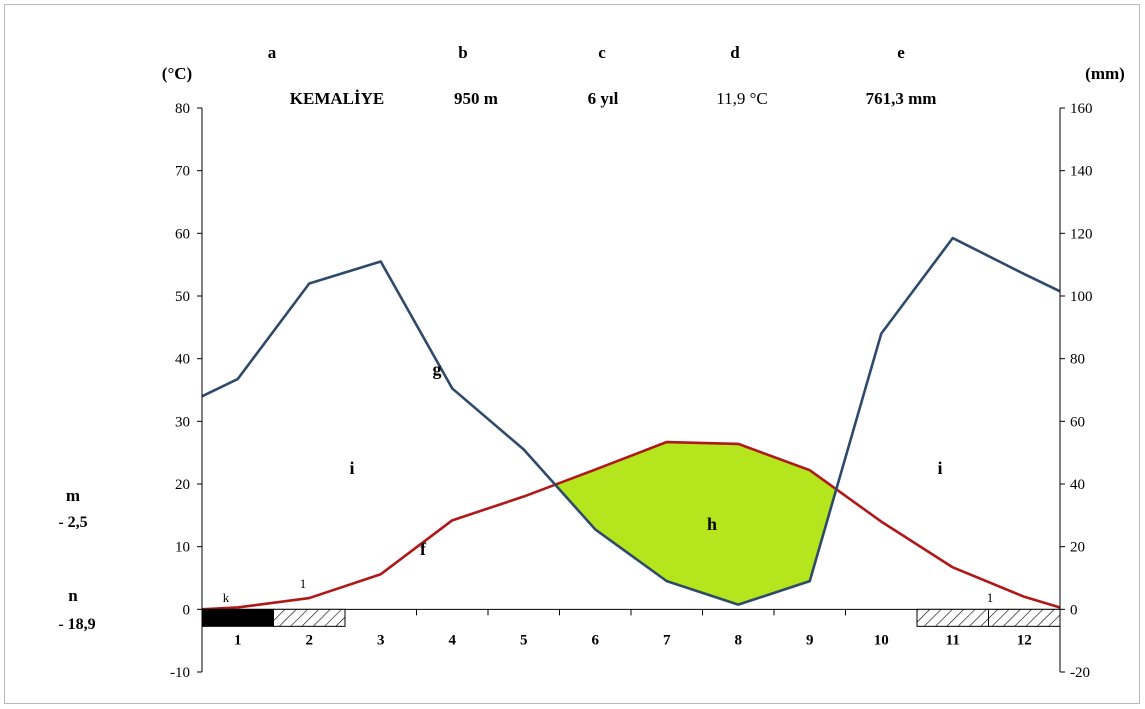 This screenshot has width=1145, height=709. Describe the element at coordinates (182, 297) in the screenshot. I see `left-axis-tick-label: 50` at that location.